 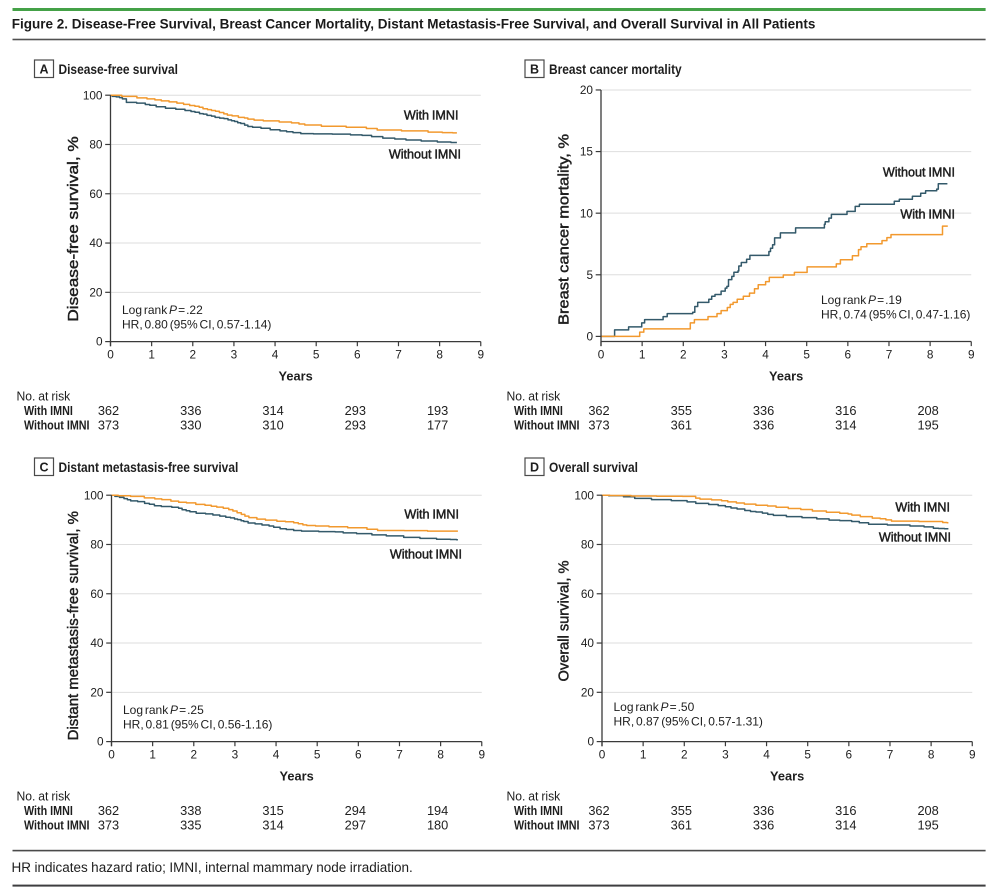 What do you see at coordinates (437, 410) in the screenshot?
I see `svg-text: 193` at bounding box center [437, 410].